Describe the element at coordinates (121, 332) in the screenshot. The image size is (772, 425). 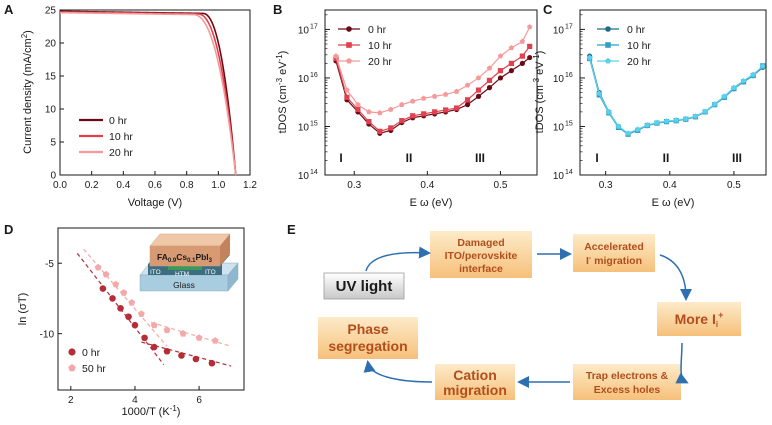
I see `panel-d-axes: 2 4 6 -5 -10` at that location.